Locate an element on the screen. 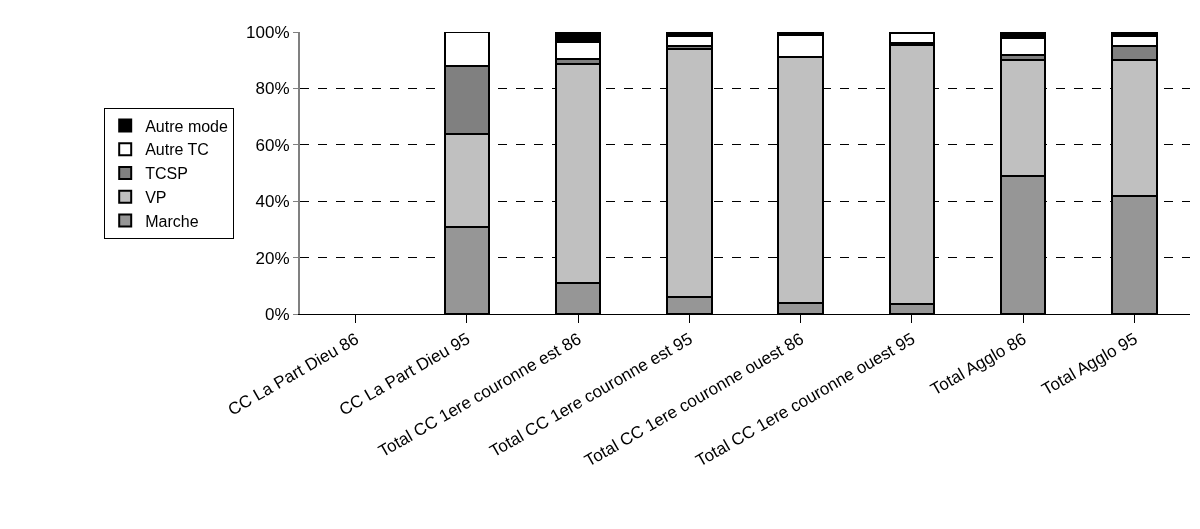 This screenshot has height=529, width=1200. y-tick-label: 20% is located at coordinates (272, 258).